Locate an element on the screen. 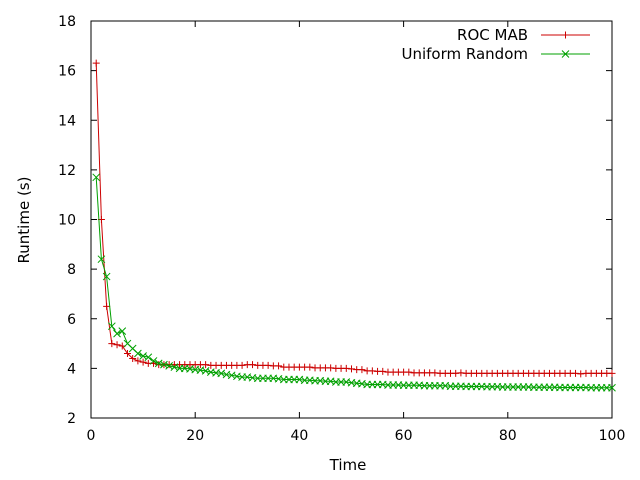  y-tick-label: 12 is located at coordinates (67, 171).